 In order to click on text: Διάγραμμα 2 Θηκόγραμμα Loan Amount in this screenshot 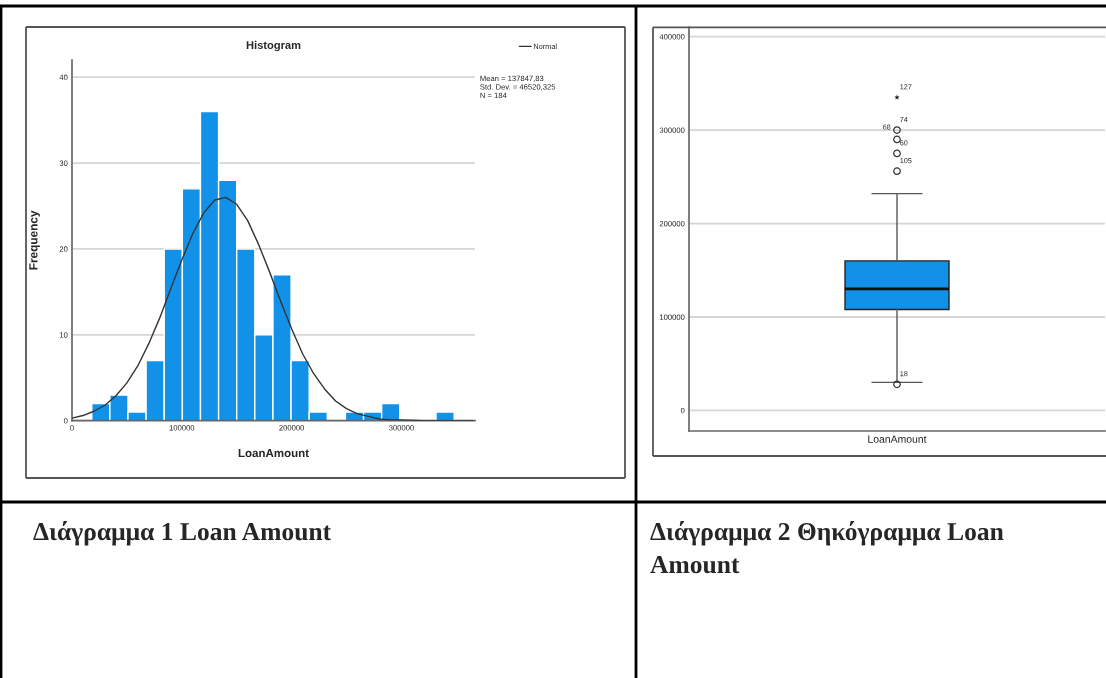, I will do `click(827, 547)`.